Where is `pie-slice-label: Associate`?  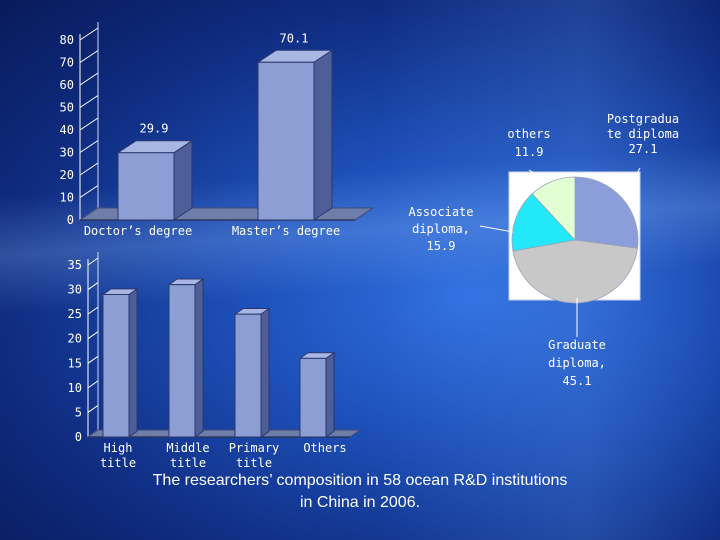 pie-slice-label: Associate is located at coordinates (440, 212).